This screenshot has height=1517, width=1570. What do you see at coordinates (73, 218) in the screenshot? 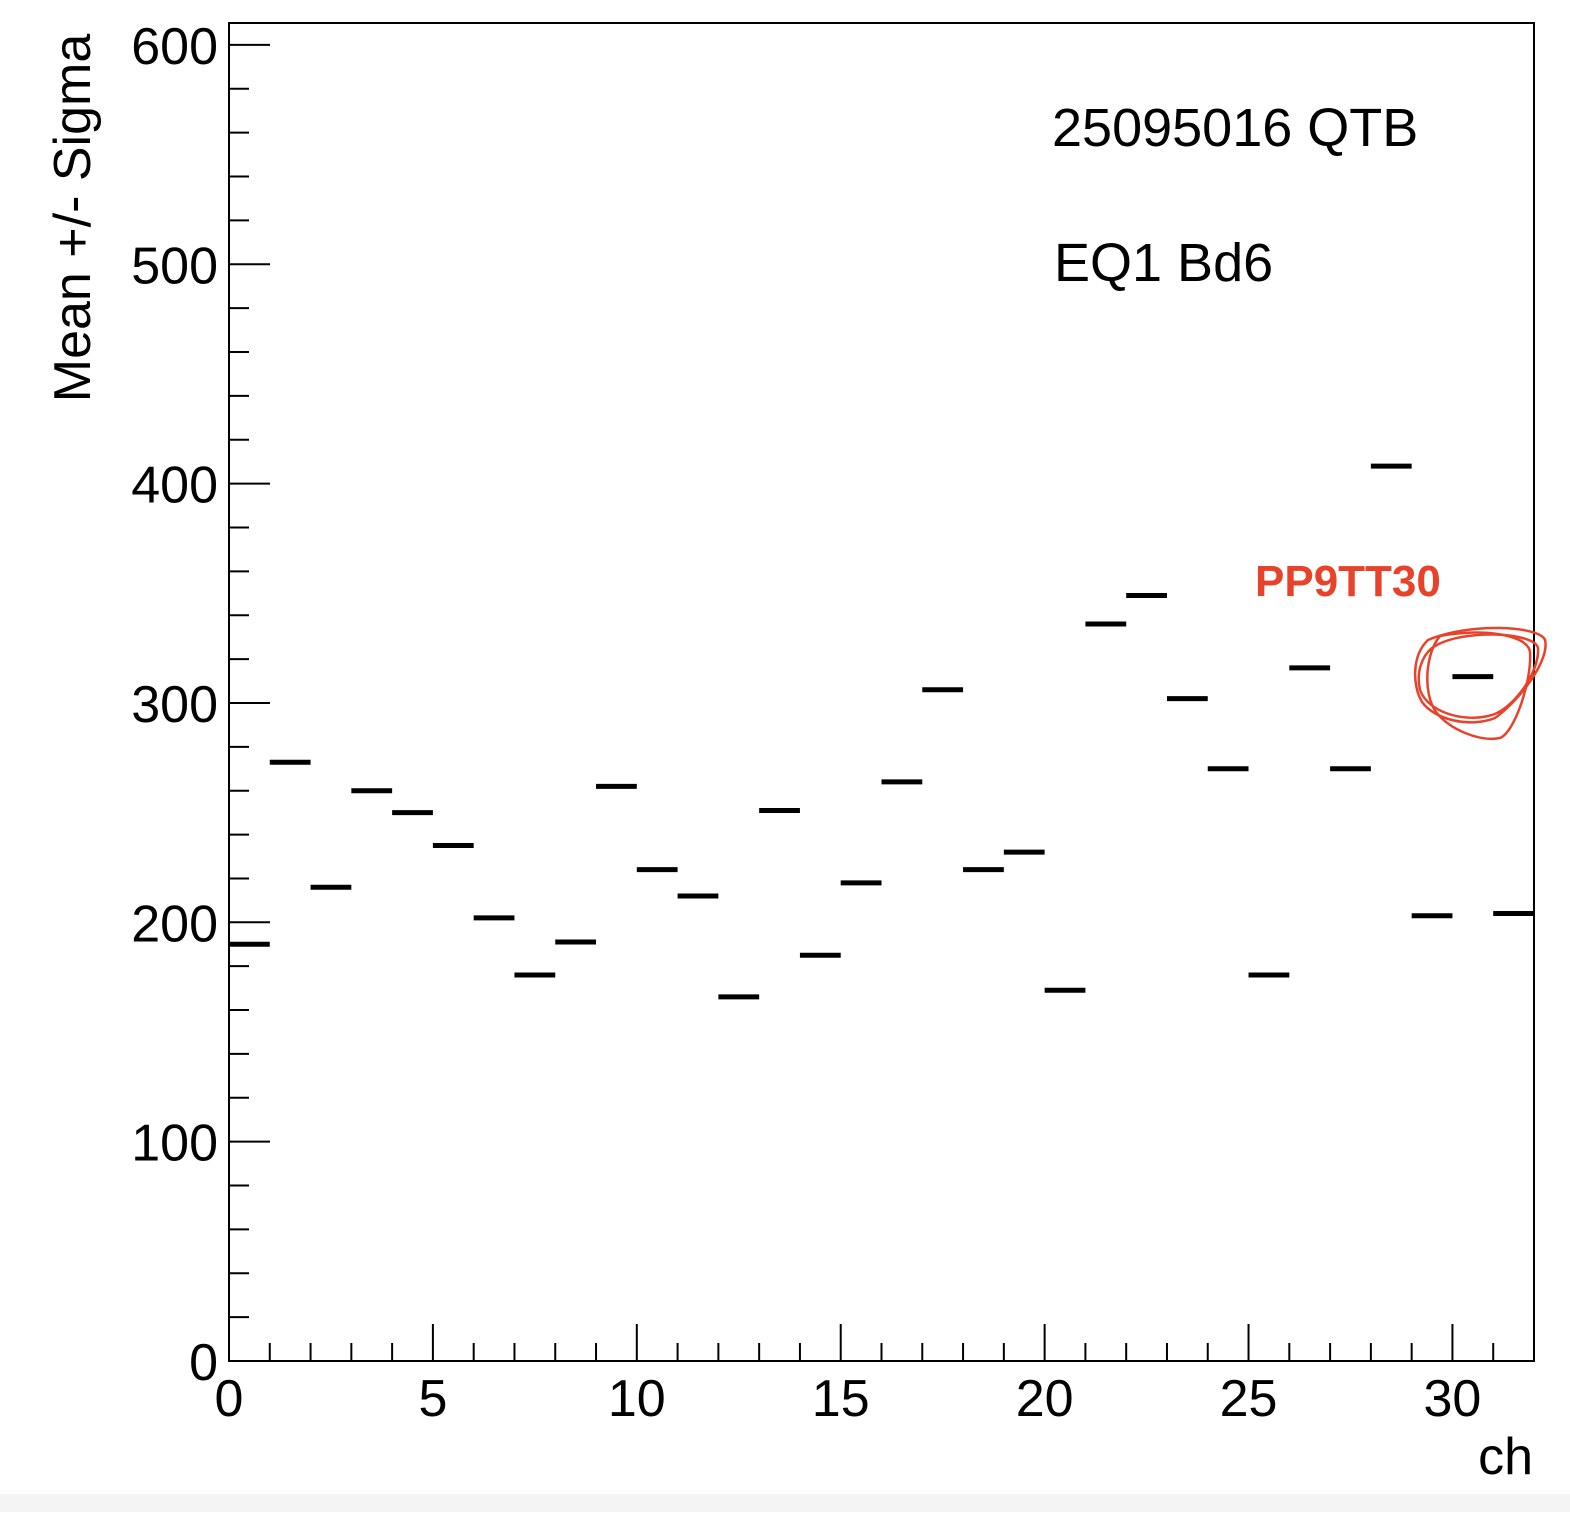
I see `y-axis-label: Mean +/- Sigma` at bounding box center [73, 218].